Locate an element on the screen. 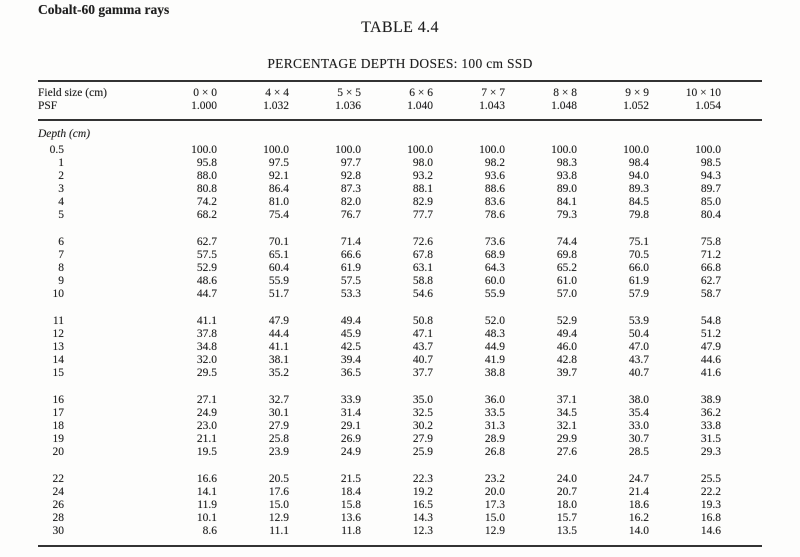 This screenshot has width=800, height=557. table-title: TABLE 4.4 is located at coordinates (400, 27).